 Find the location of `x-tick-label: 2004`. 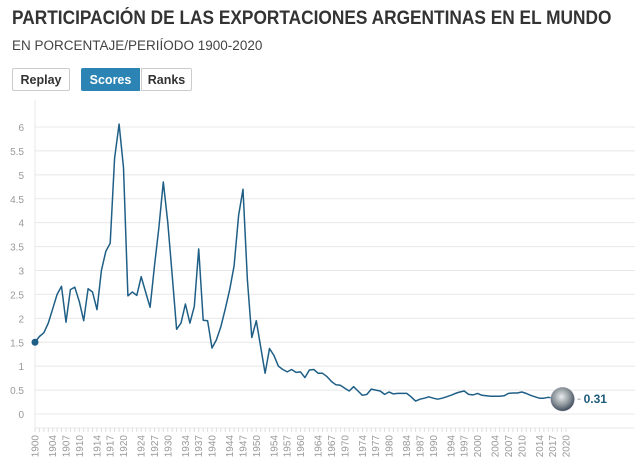

x-tick-label: 2004 is located at coordinates (496, 446).